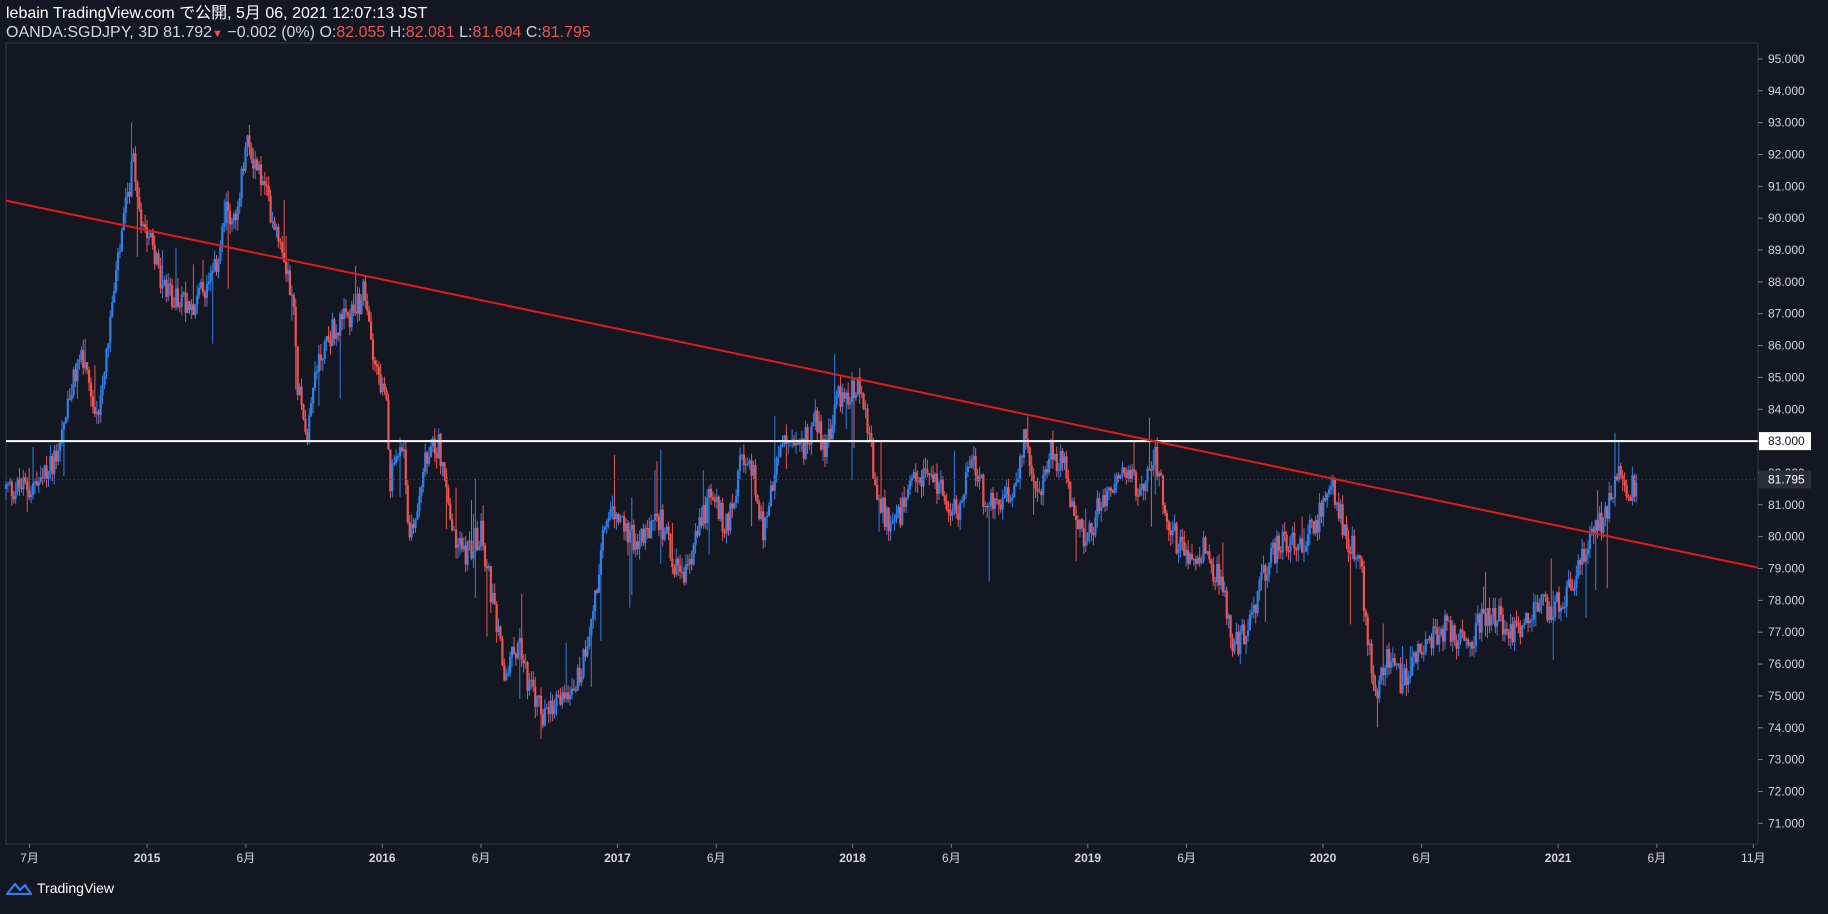 The image size is (1828, 914). What do you see at coordinates (1786, 600) in the screenshot?
I see `price-tick-label: 78.000` at bounding box center [1786, 600].